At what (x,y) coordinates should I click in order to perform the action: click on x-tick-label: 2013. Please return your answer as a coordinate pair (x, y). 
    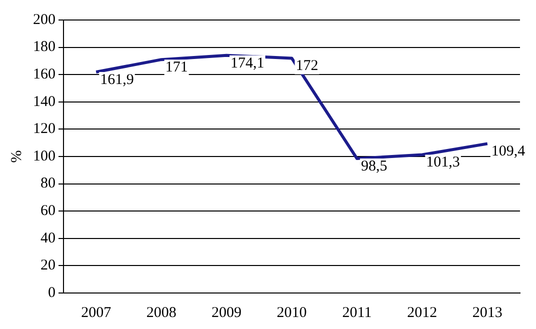
    Looking at the image, I should click on (487, 312).